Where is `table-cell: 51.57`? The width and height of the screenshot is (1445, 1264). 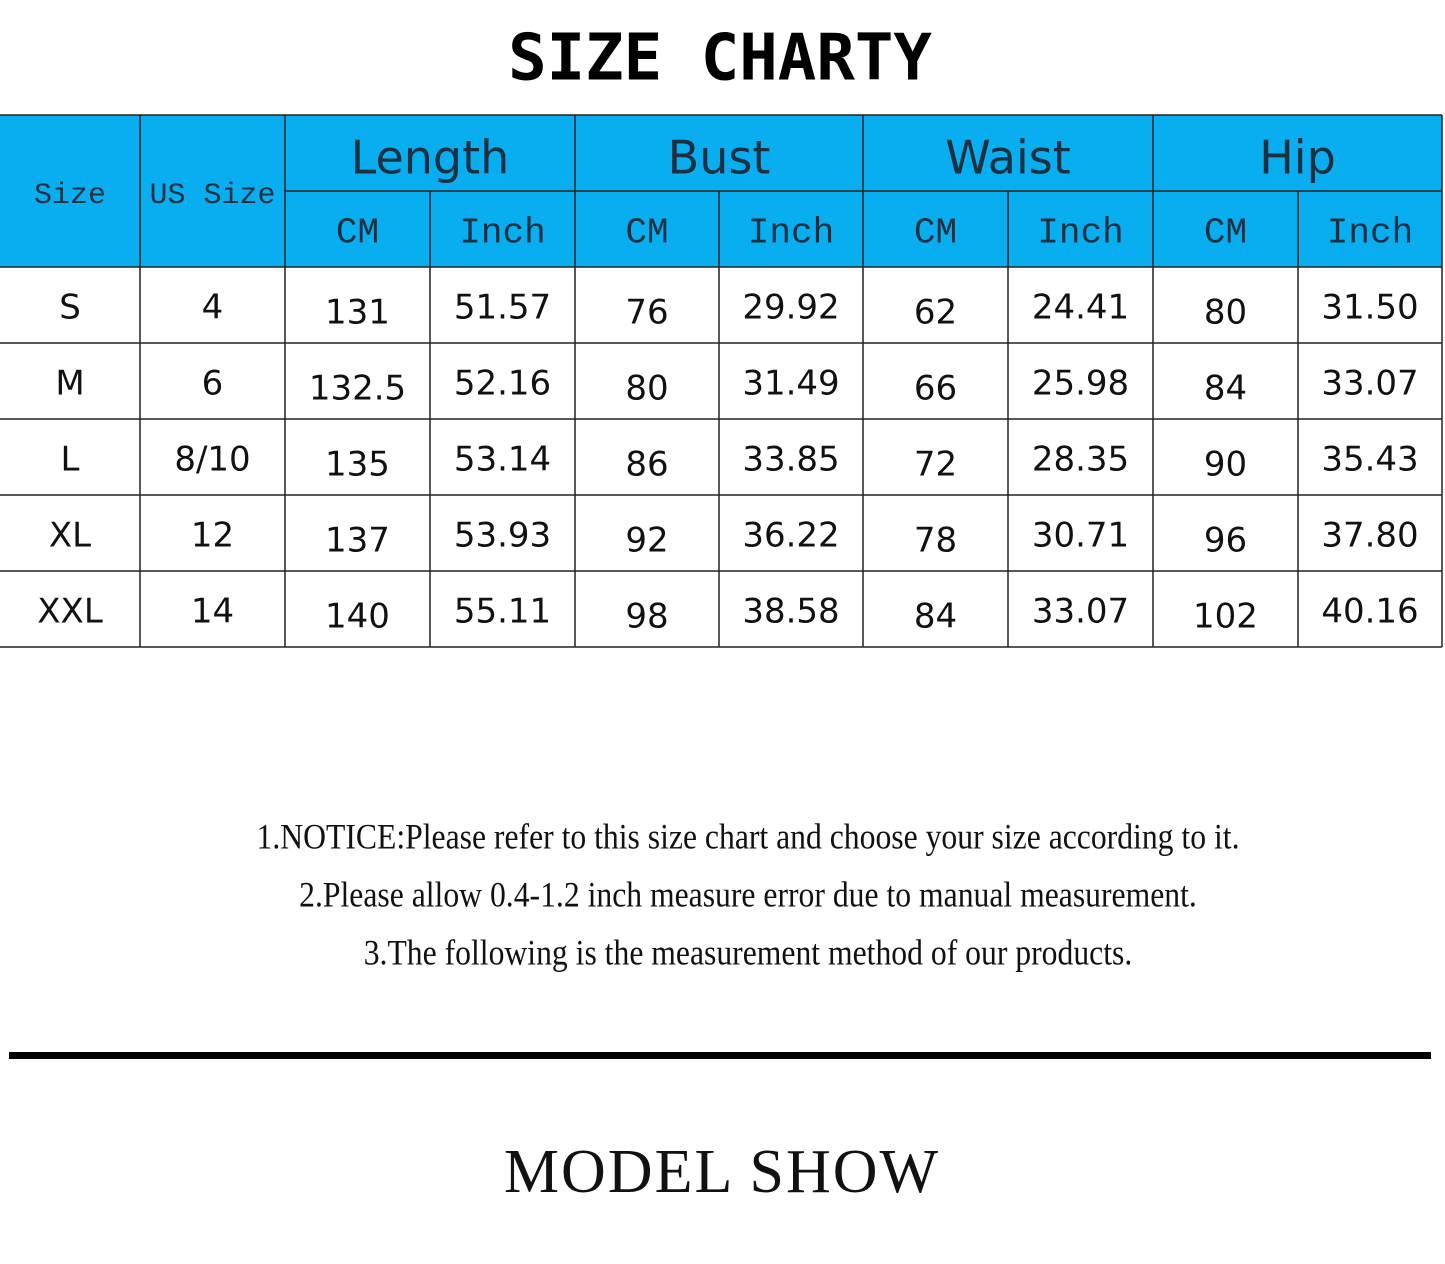
table-cell: 51.57 is located at coordinates (502, 308).